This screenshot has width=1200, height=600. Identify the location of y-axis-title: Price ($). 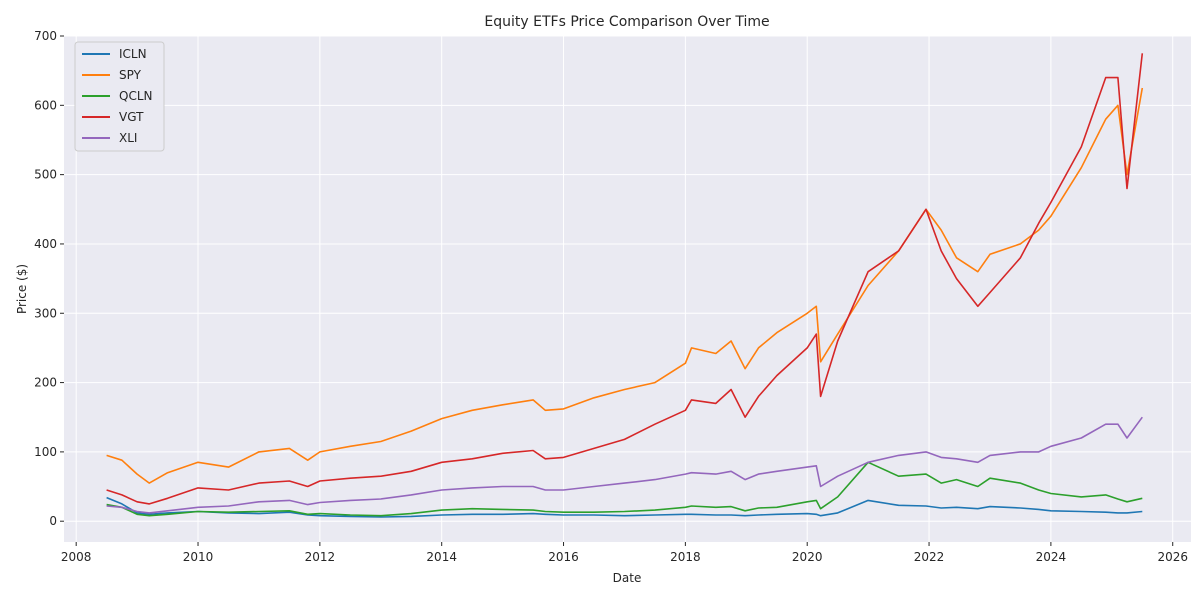
(22, 289).